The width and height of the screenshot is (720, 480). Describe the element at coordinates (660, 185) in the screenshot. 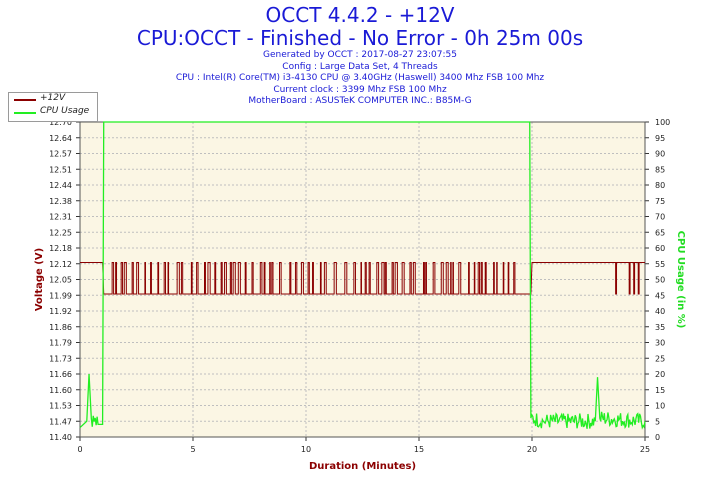

I see `y2-tick-label: 80` at that location.